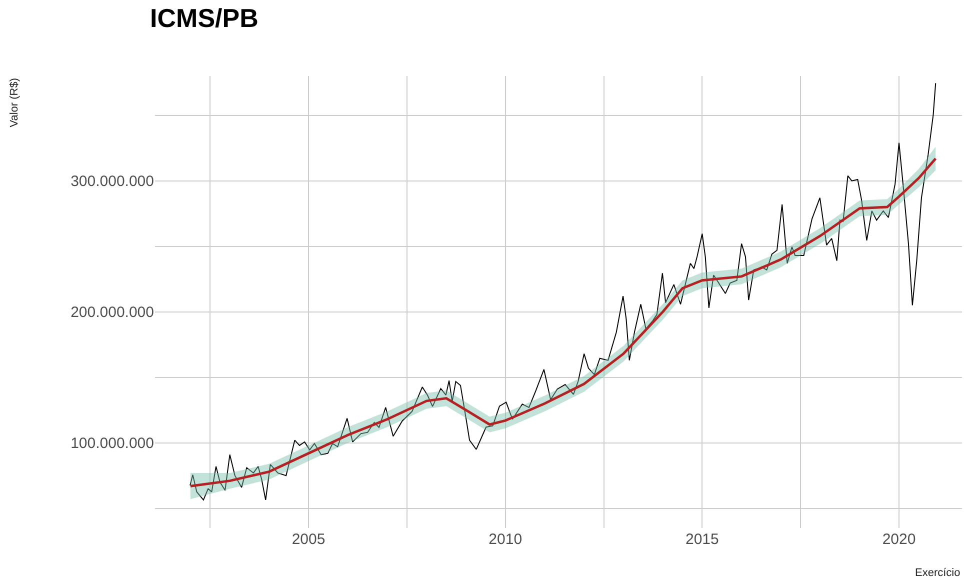 This screenshot has width=968, height=586. What do you see at coordinates (204, 17) in the screenshot?
I see `chart-title: ICMS/PB` at bounding box center [204, 17].